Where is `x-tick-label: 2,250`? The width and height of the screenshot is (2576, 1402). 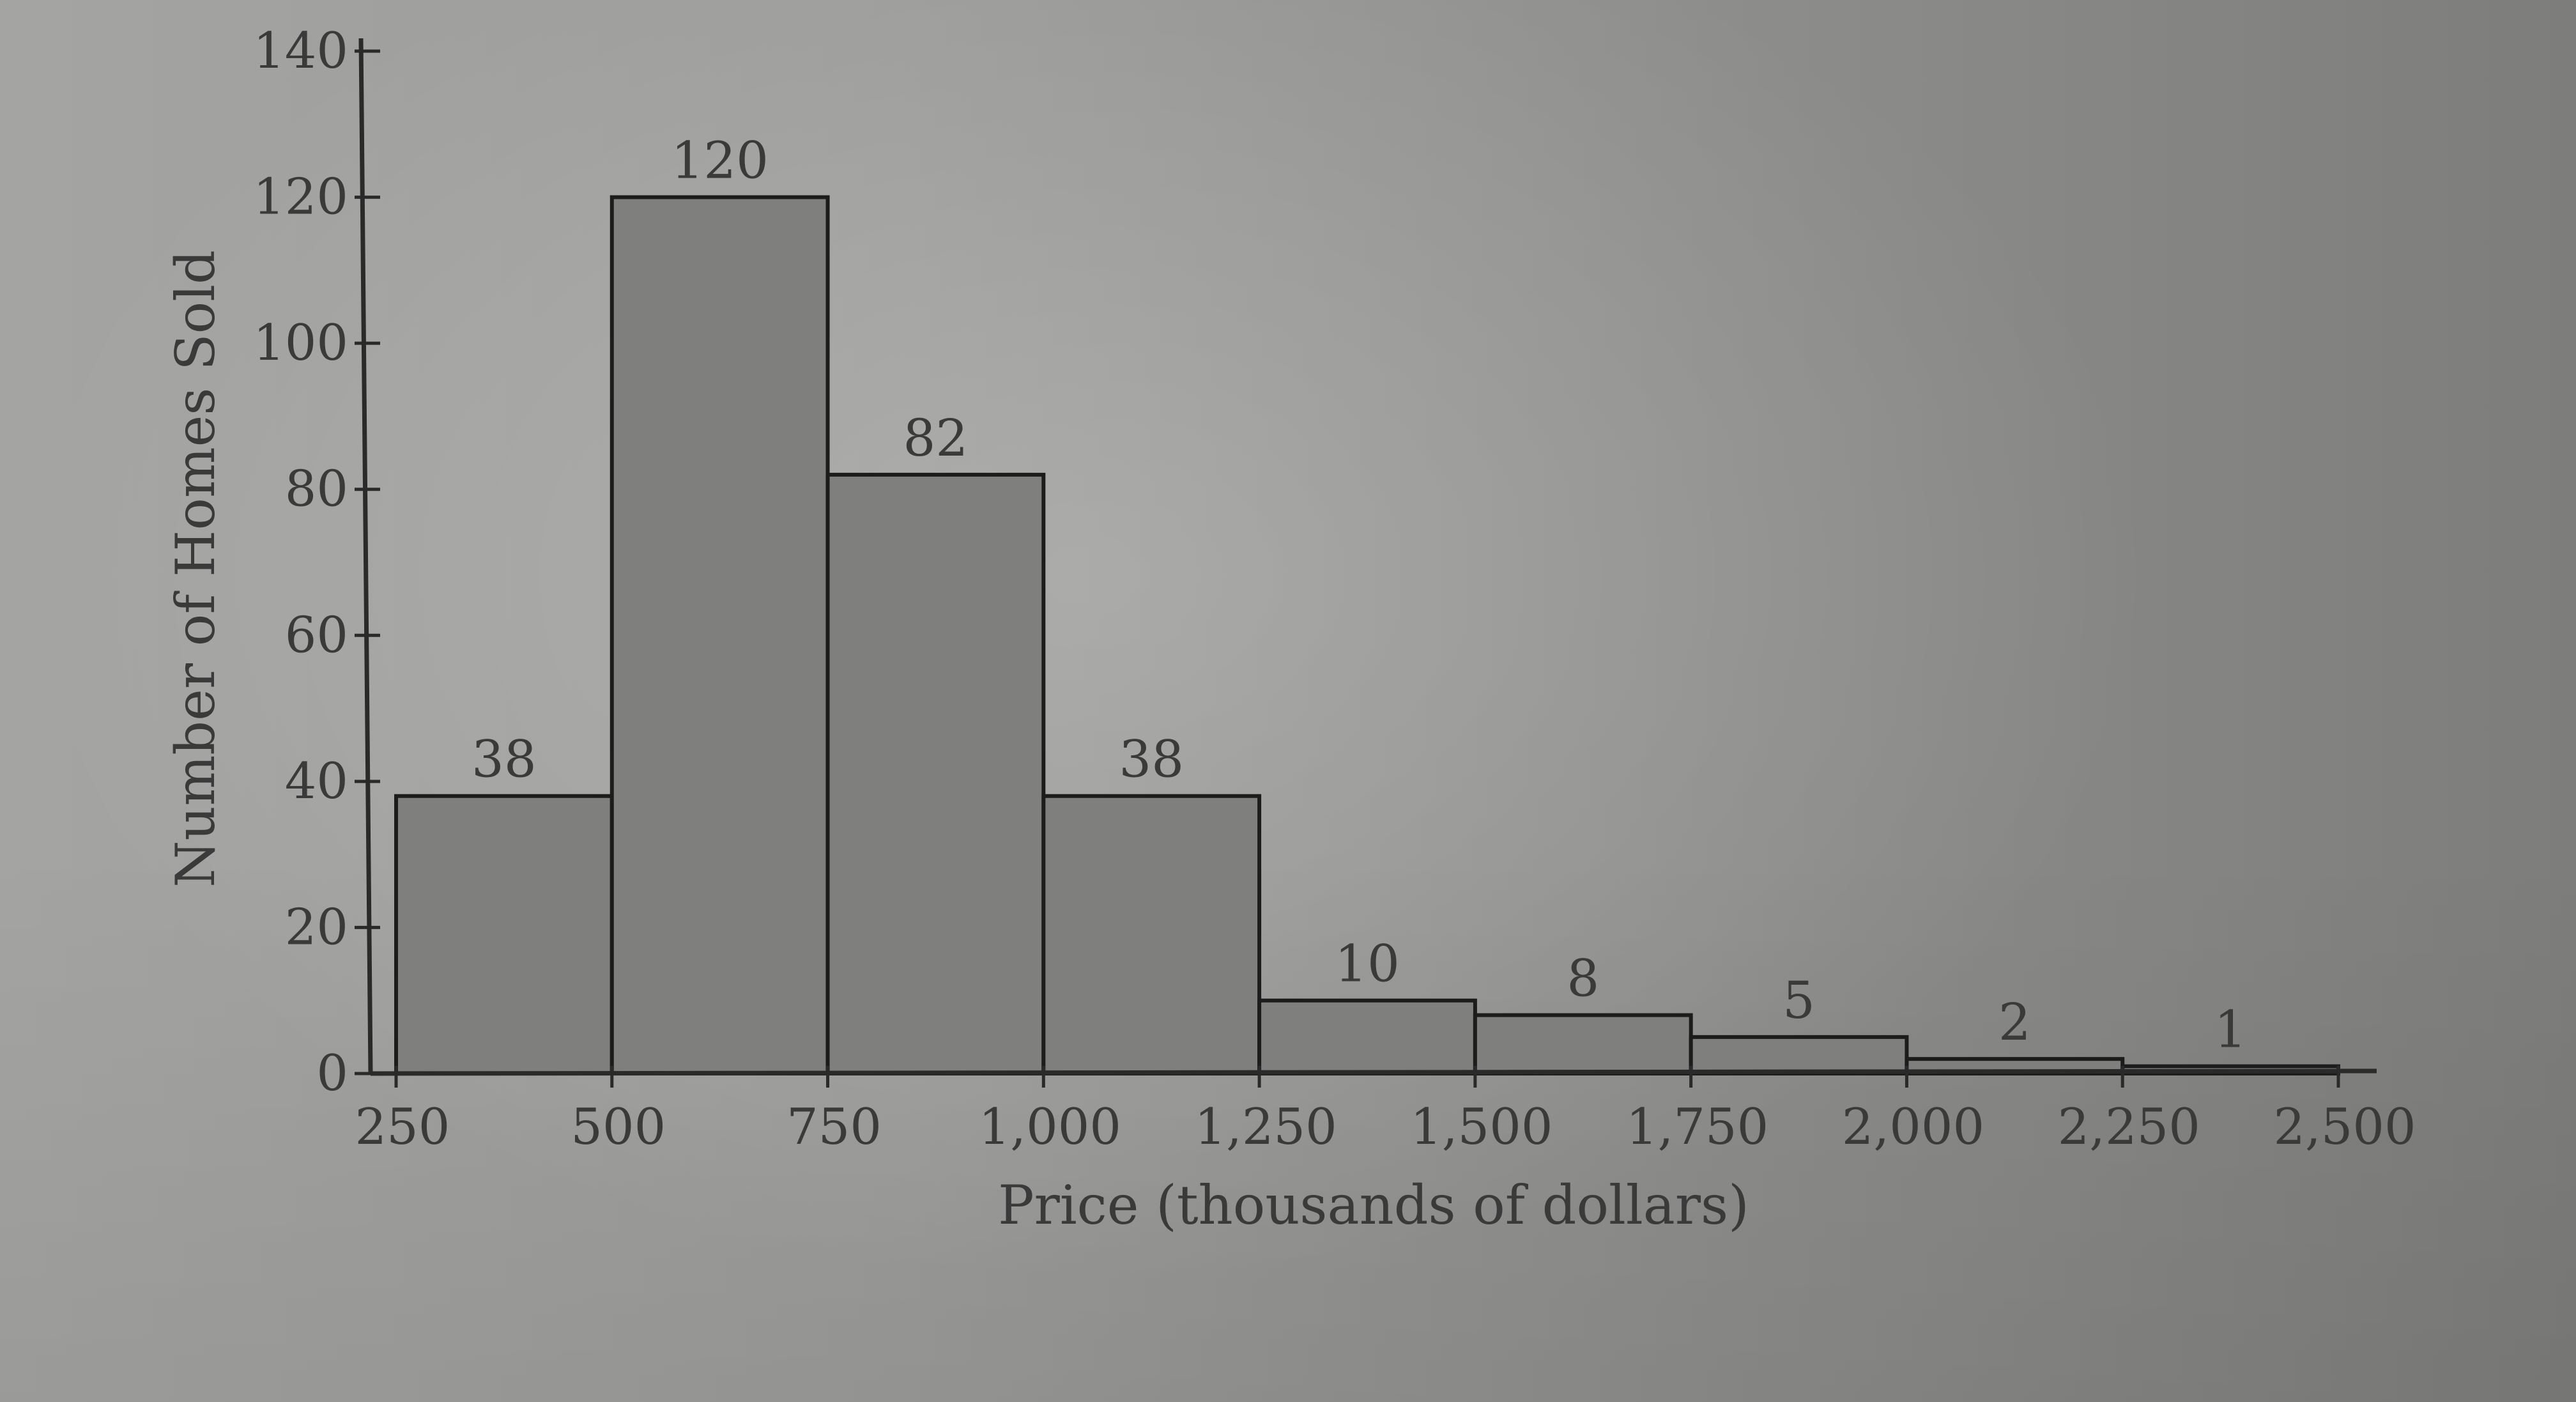
x-tick-label: 2,250 is located at coordinates (2129, 1127).